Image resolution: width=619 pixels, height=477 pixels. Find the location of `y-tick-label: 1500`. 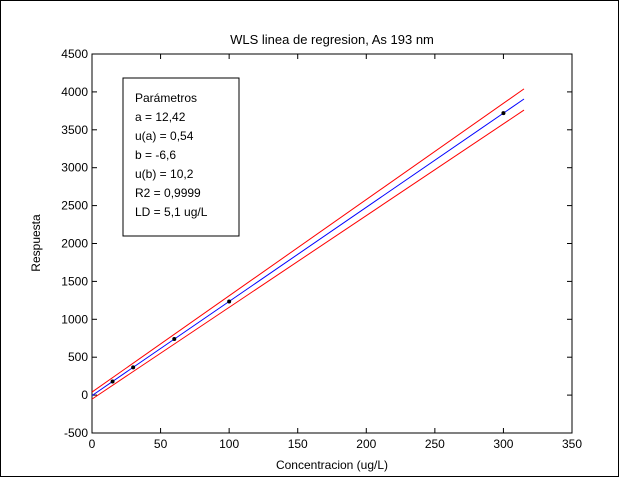

y-tick-label: 1500 is located at coordinates (74, 281).